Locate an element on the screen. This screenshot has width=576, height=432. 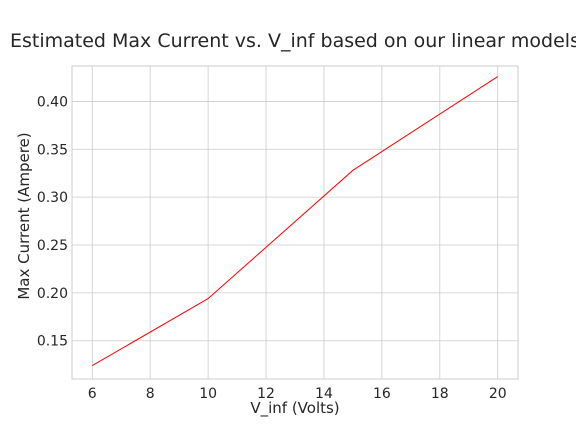
x-tick-label: 14 is located at coordinates (324, 394).